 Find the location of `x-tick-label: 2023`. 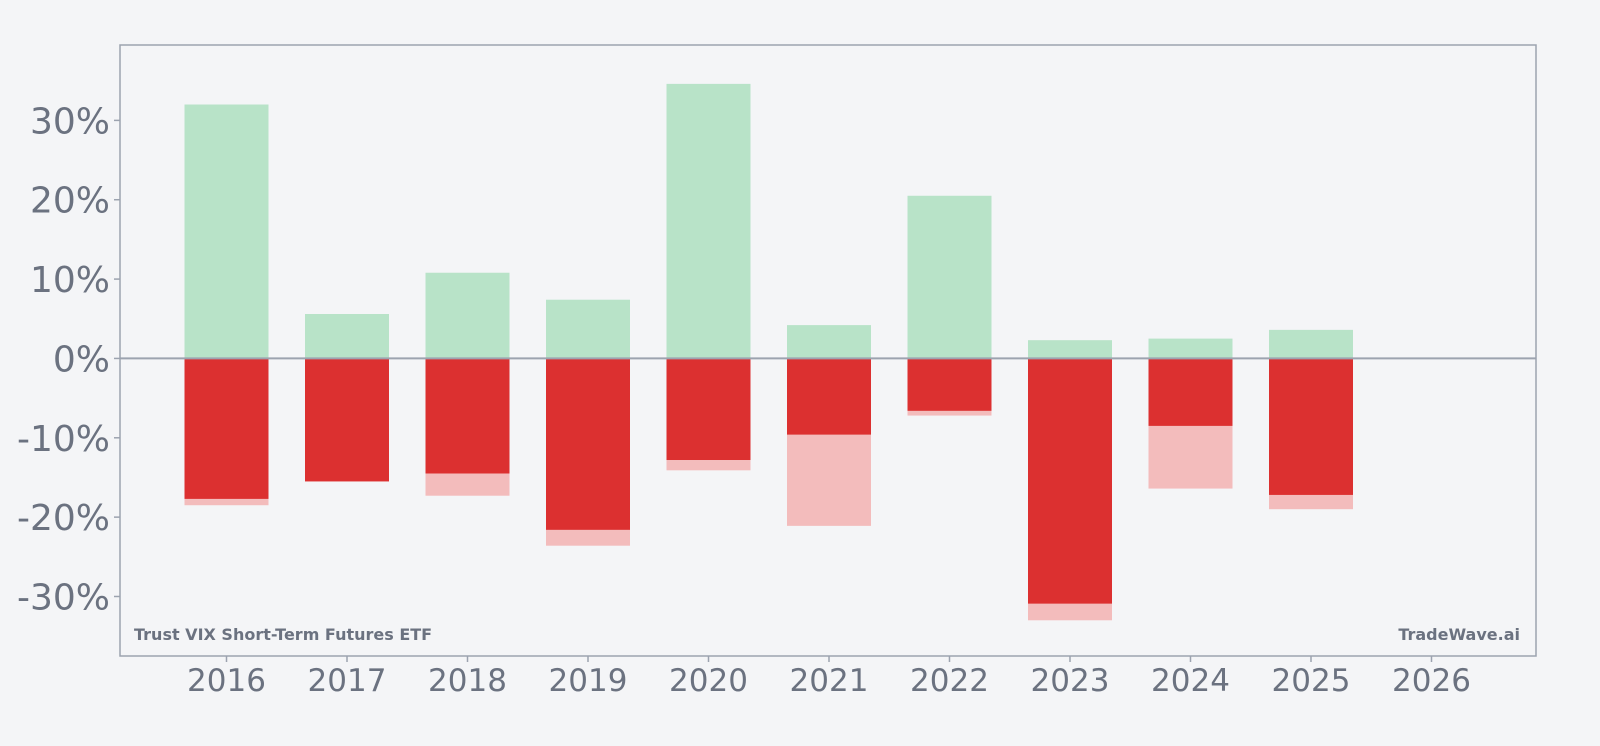

x-tick-label: 2023 is located at coordinates (1070, 681).